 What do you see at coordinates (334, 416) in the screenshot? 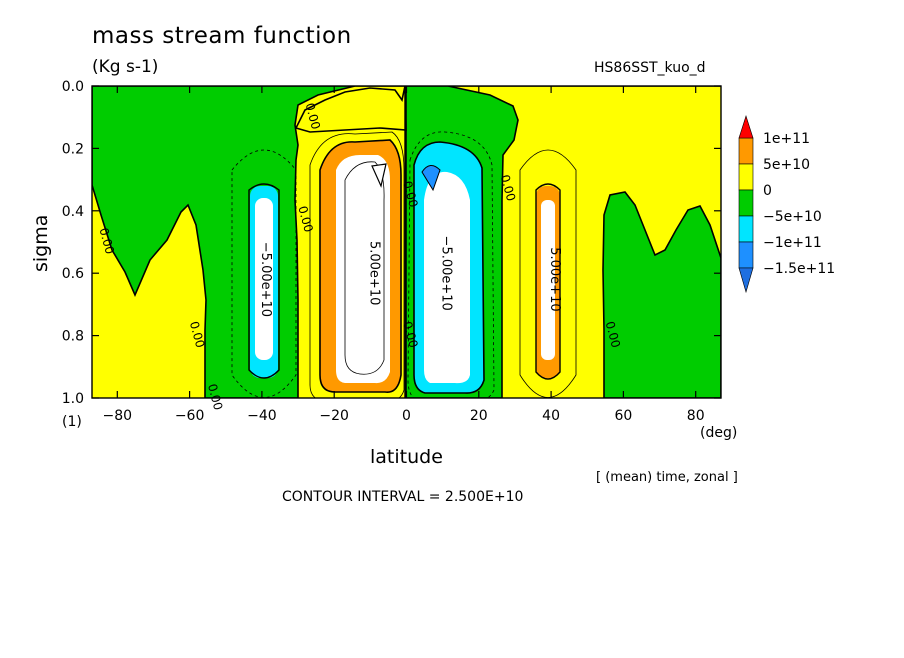
I see `x-tick-label: −20` at bounding box center [334, 416].